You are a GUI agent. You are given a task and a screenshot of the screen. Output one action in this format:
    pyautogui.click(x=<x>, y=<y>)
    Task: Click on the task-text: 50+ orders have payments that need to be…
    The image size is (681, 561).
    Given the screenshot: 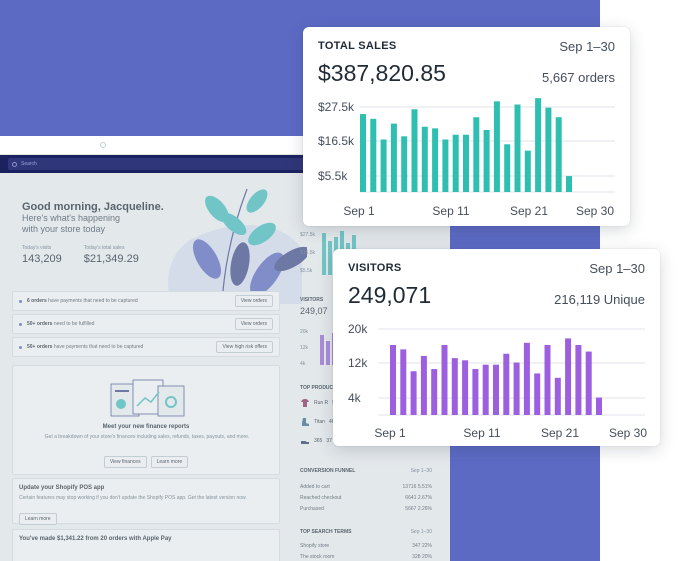 What is the action you would take?
    pyautogui.click(x=85, y=347)
    